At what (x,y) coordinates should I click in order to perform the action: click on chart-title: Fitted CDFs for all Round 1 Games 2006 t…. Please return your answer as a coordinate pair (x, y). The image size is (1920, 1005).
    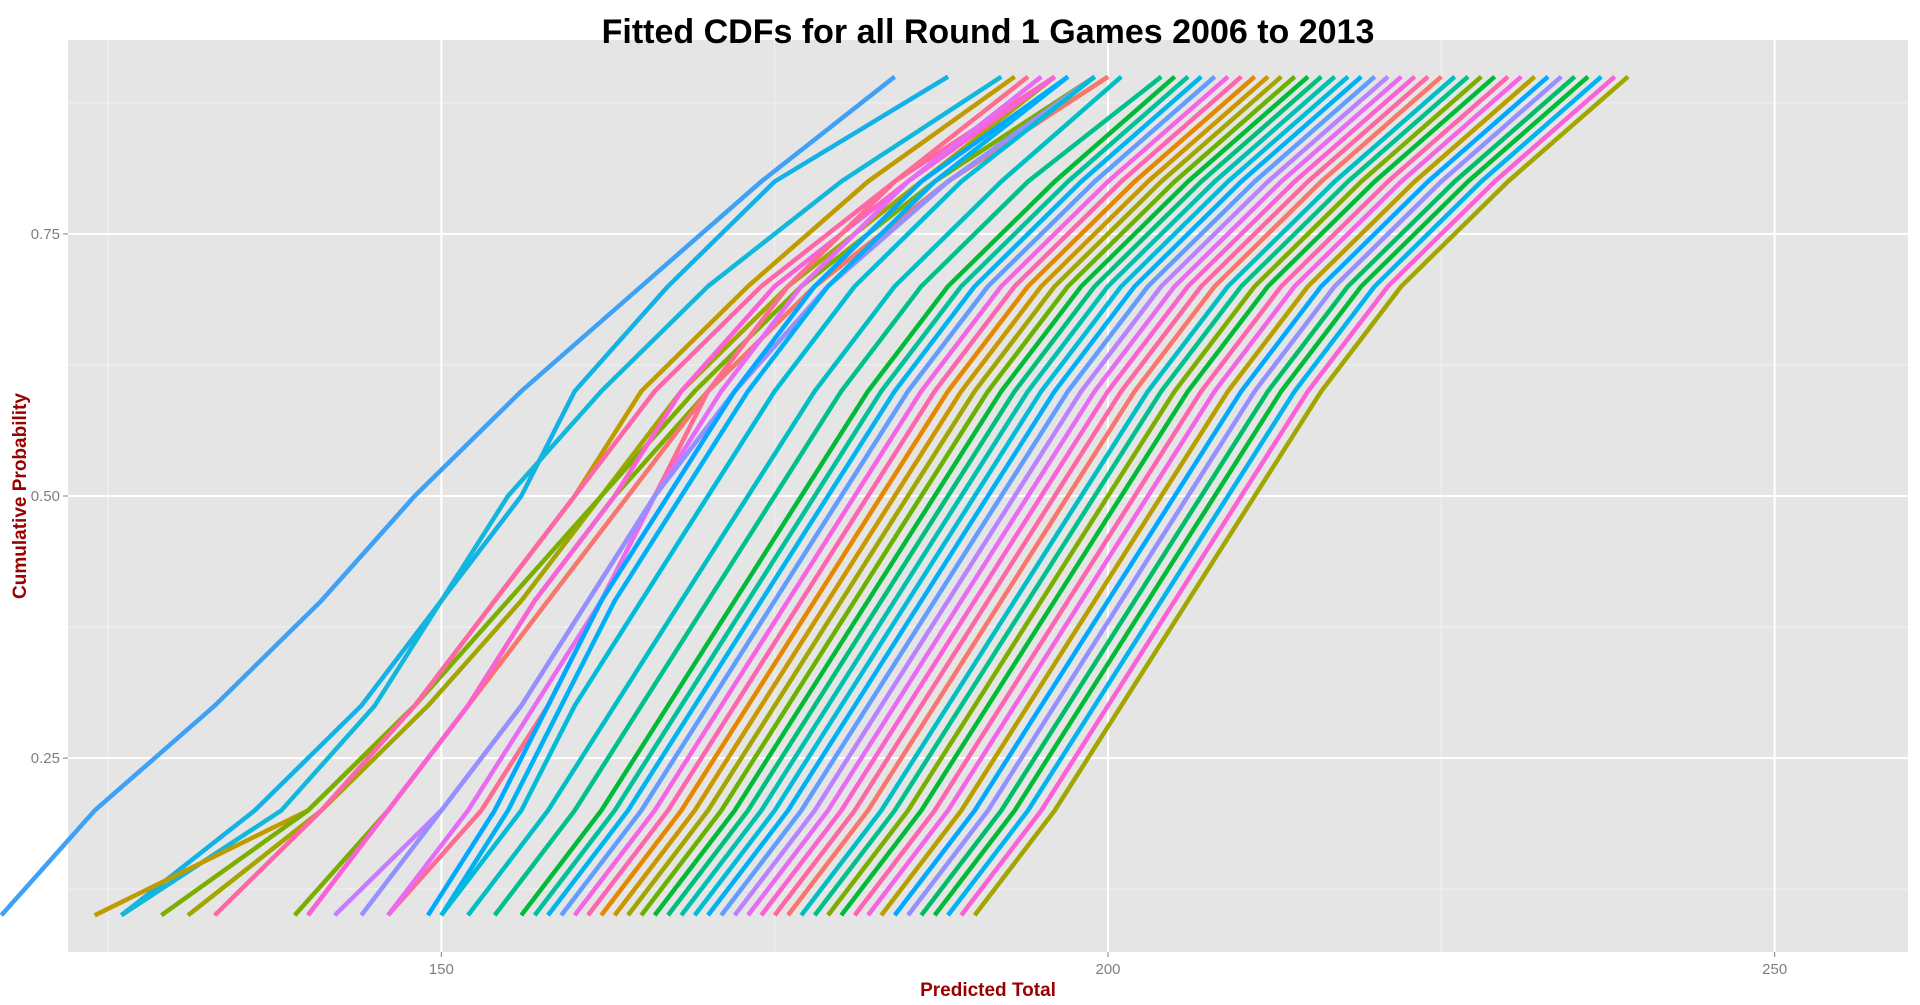
    Looking at the image, I should click on (988, 32).